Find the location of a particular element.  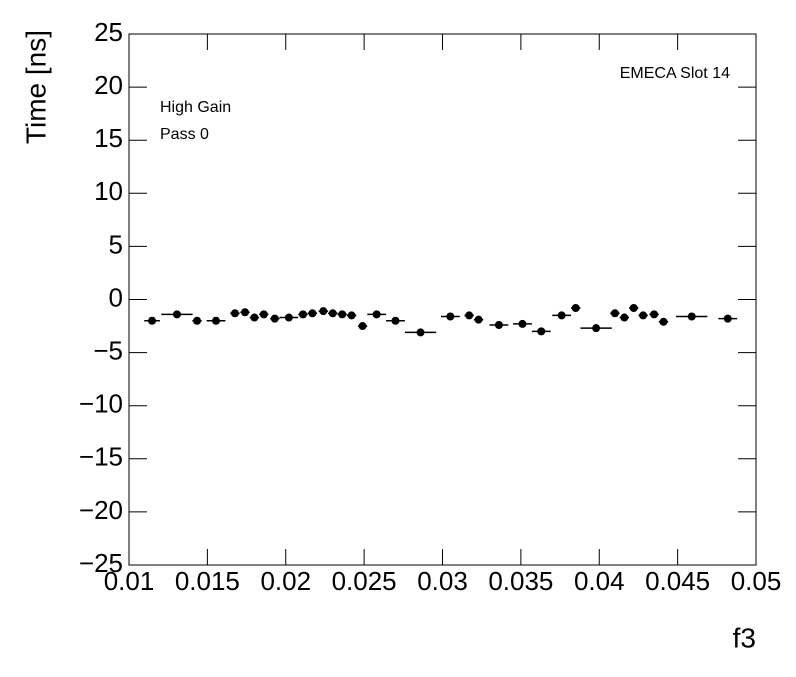

y-tick-label: −20 is located at coordinates (101, 510).